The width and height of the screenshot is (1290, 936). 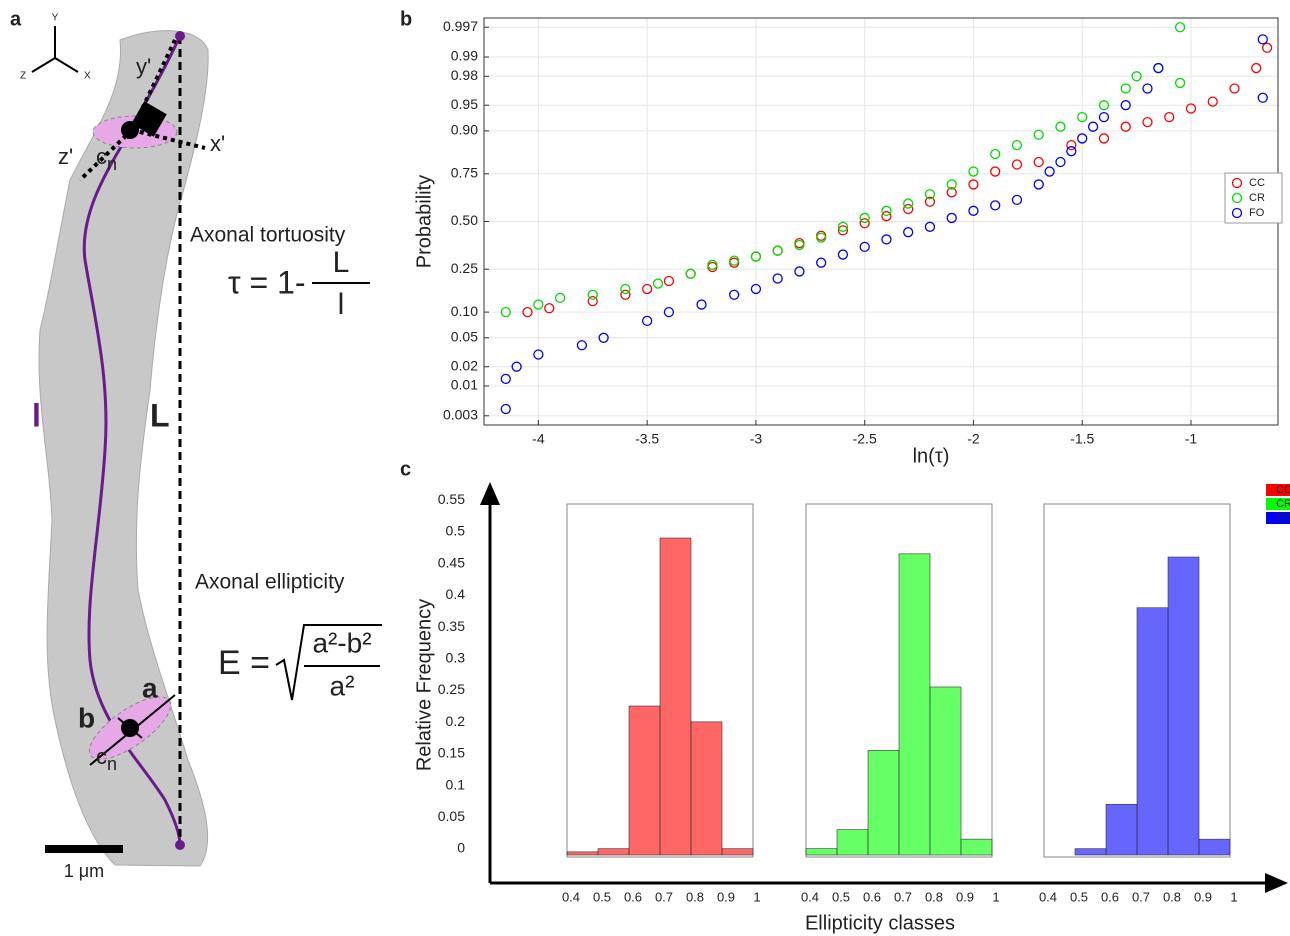 What do you see at coordinates (464, 56) in the screenshot?
I see `y-tick-label: 0.99` at bounding box center [464, 56].